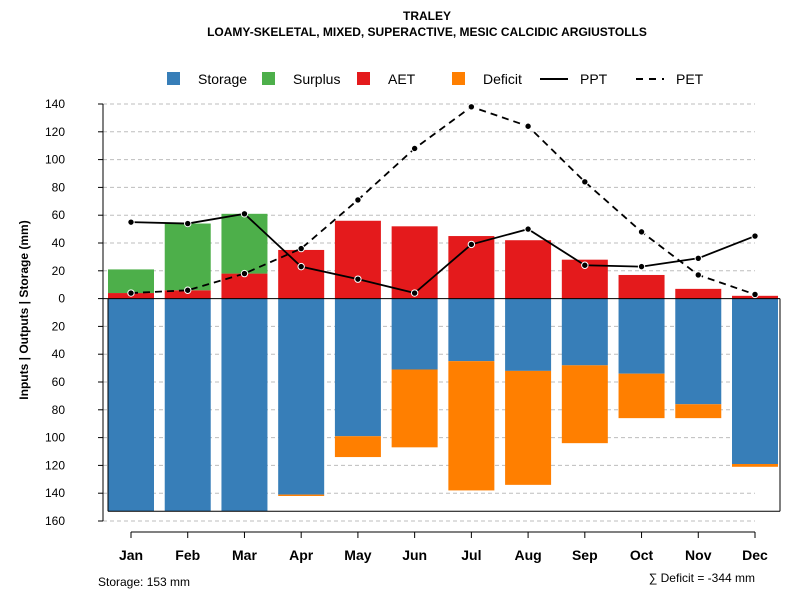 The height and width of the screenshot is (600, 800). I want to click on point-pet-mar, so click(244, 273).